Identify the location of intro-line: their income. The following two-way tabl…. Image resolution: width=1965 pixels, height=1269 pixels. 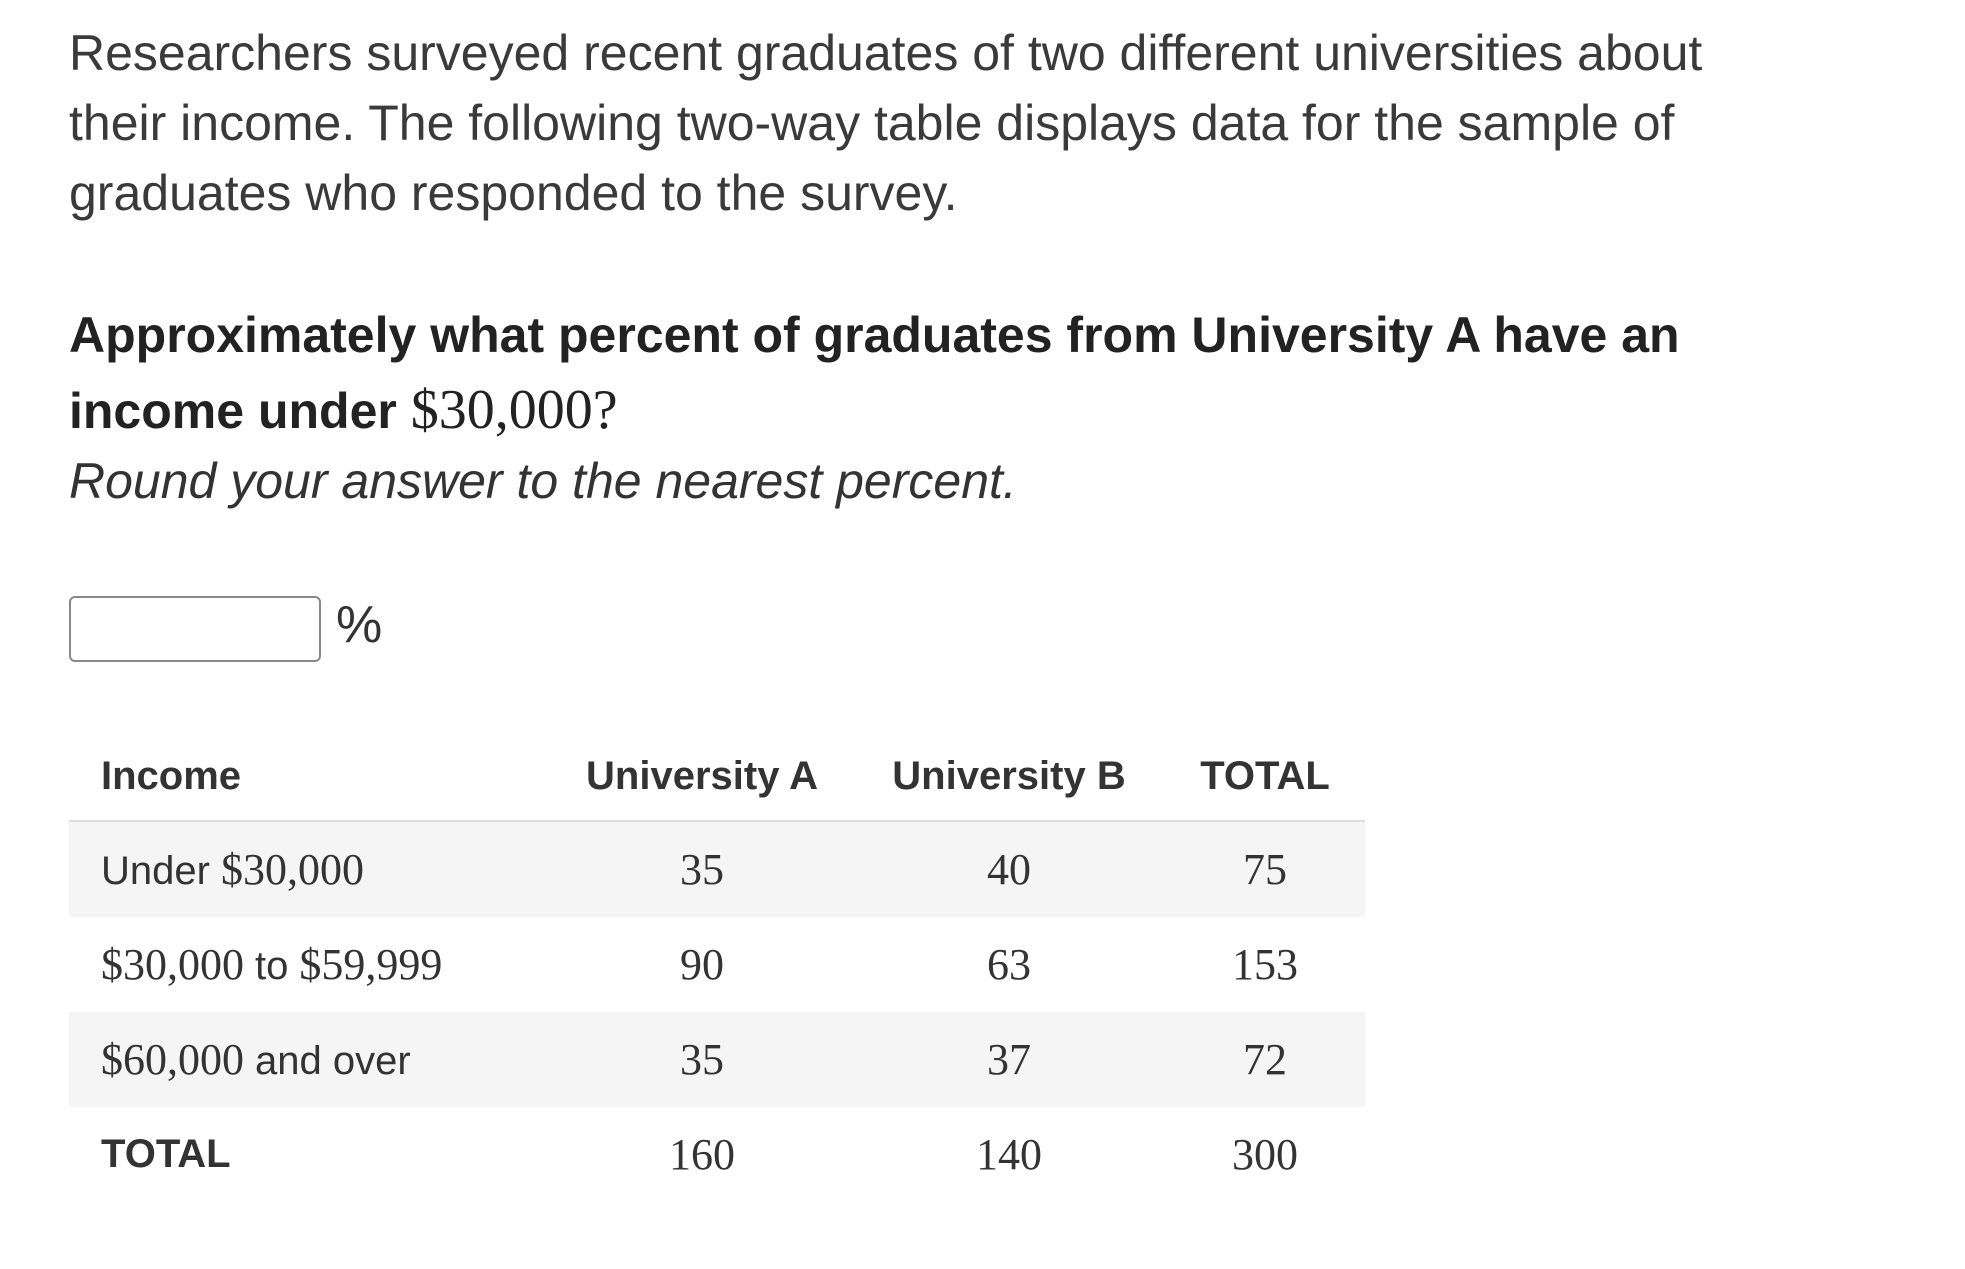
(872, 123).